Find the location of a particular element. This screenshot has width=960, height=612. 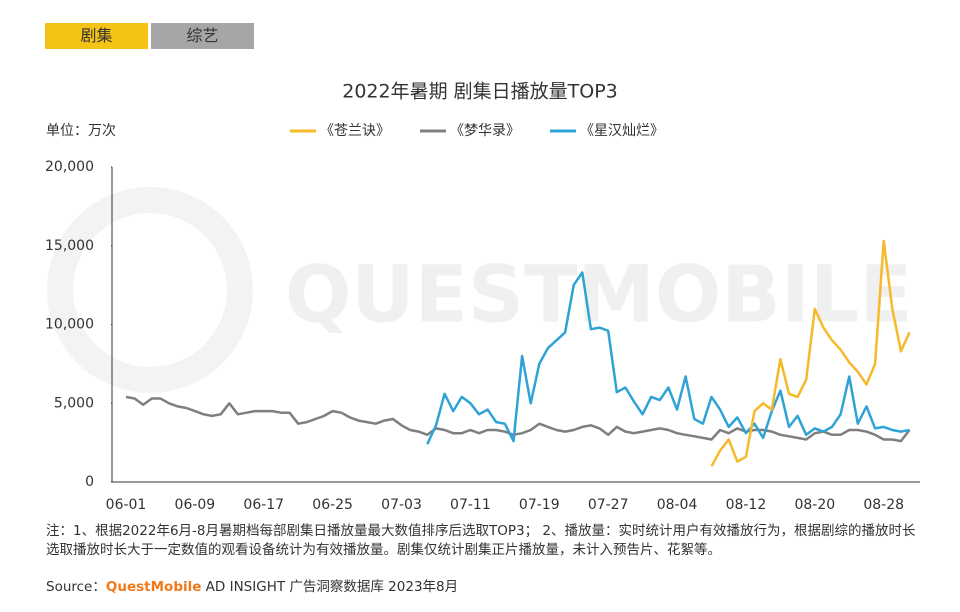

unit-label: 单位：万次 is located at coordinates (81, 131).